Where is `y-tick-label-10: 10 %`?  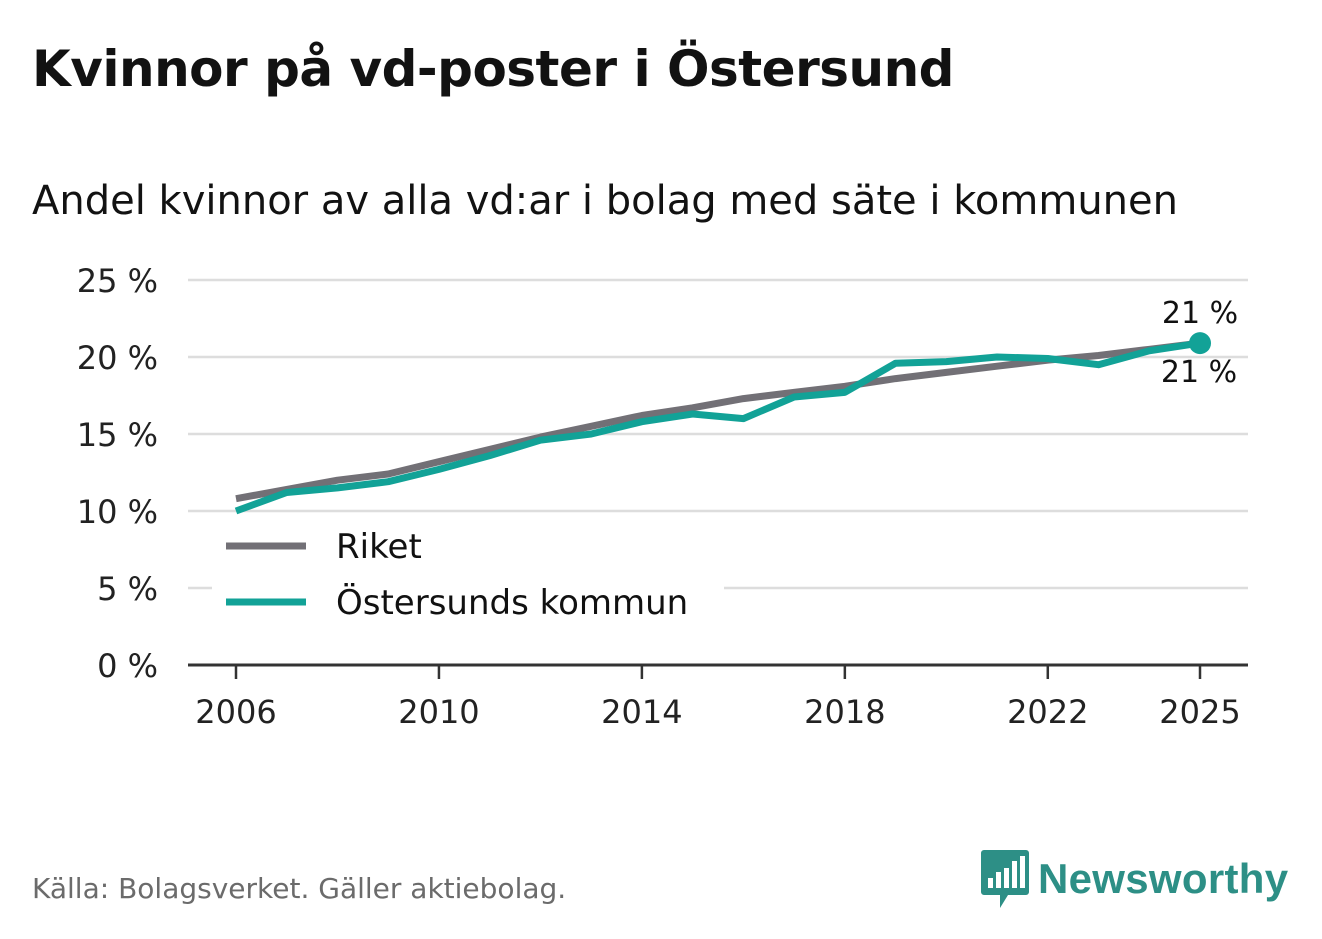 y-tick-label-10: 10 % is located at coordinates (117, 512).